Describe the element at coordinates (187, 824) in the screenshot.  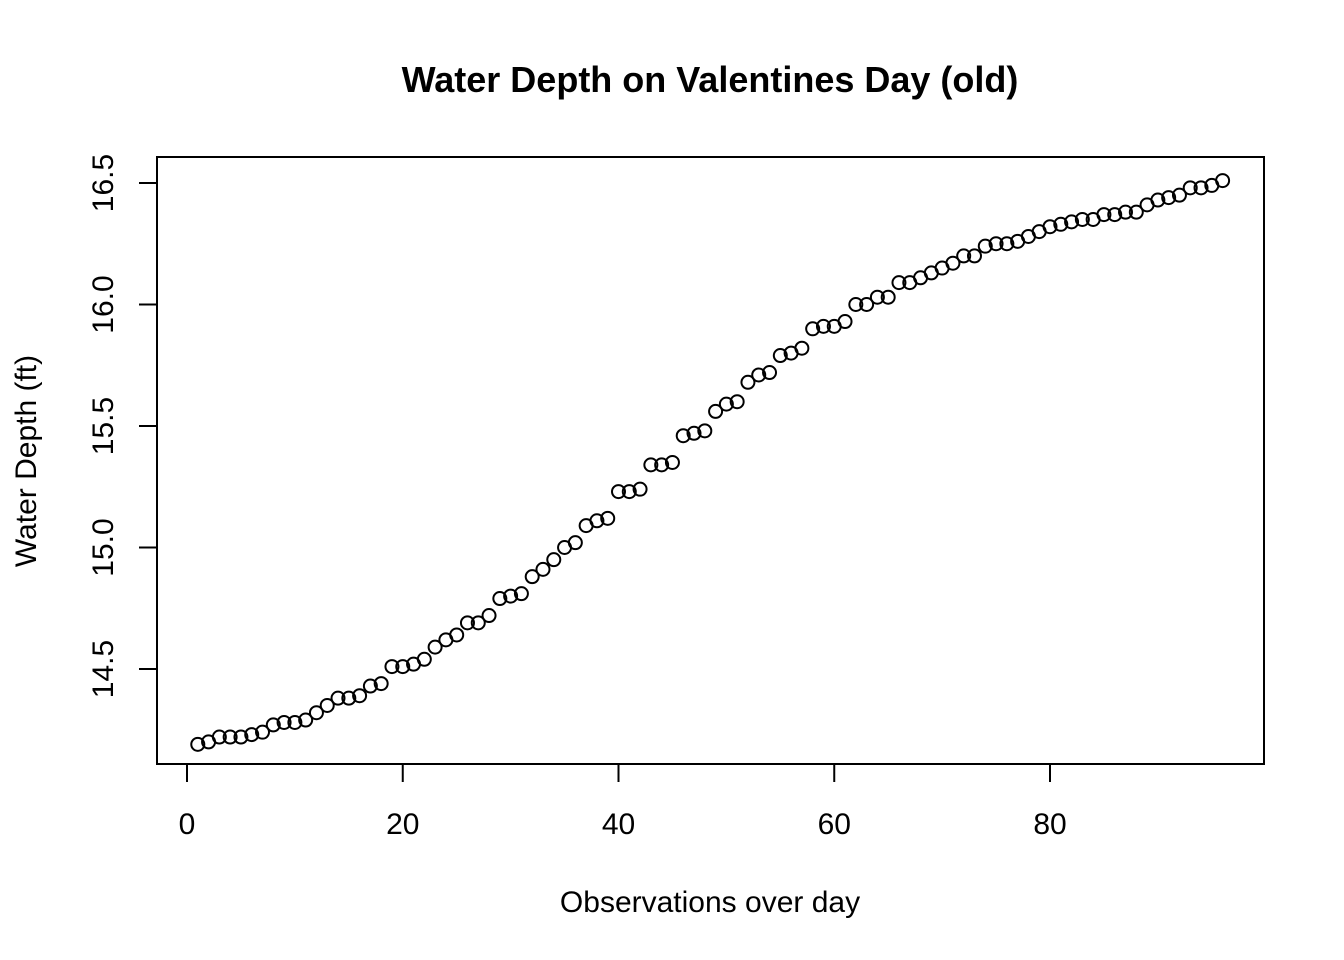
I see `x-tick-label: 0` at that location.